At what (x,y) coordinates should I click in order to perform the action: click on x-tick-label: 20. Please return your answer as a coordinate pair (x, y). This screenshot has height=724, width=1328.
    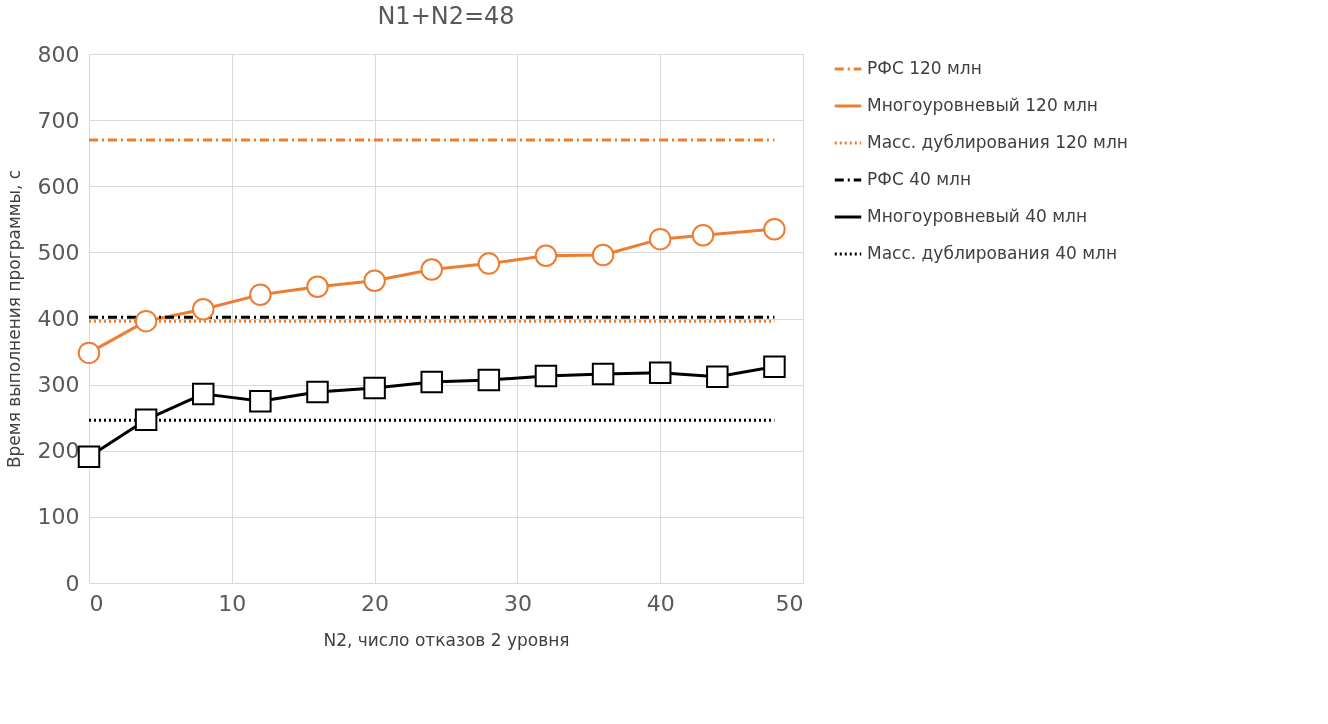
    Looking at the image, I should click on (375, 603).